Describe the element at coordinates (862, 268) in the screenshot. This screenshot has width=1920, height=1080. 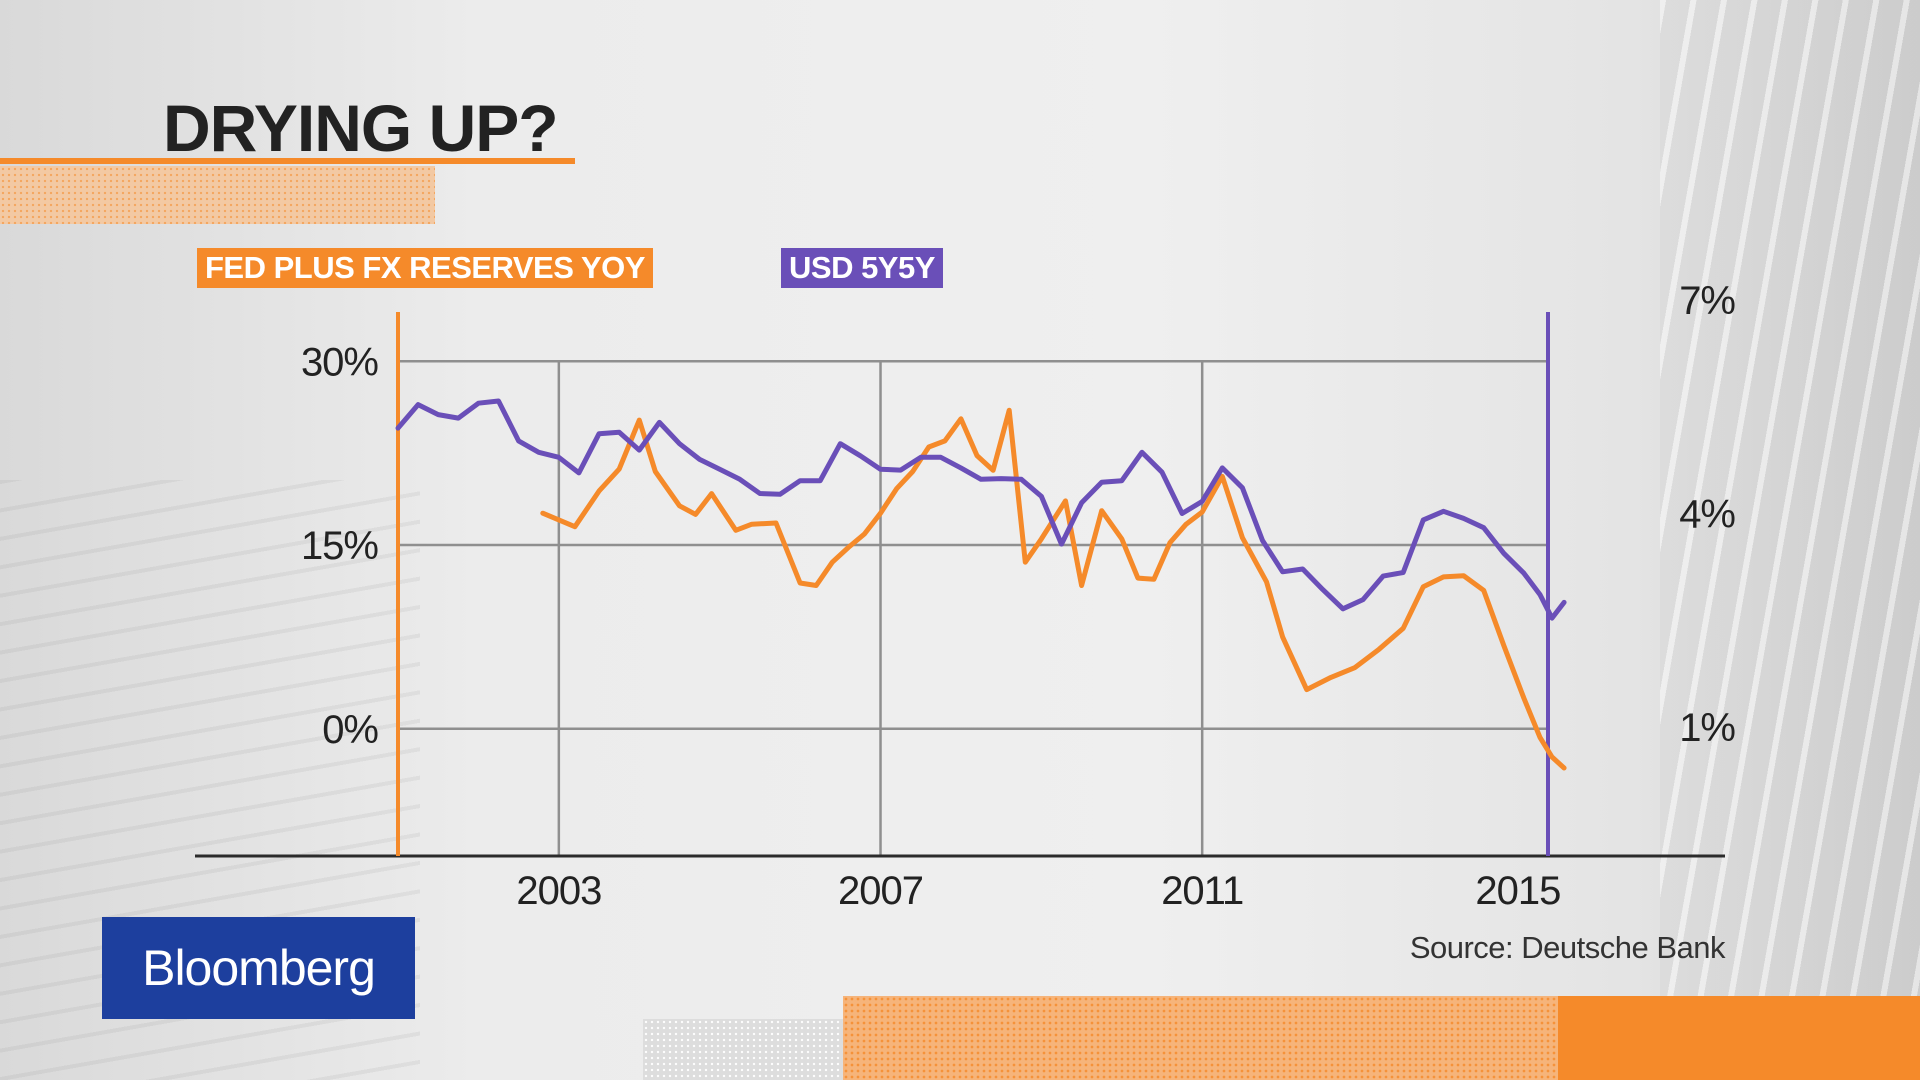
I see `legend-usd-5y5y: USD 5Y5Y` at that location.